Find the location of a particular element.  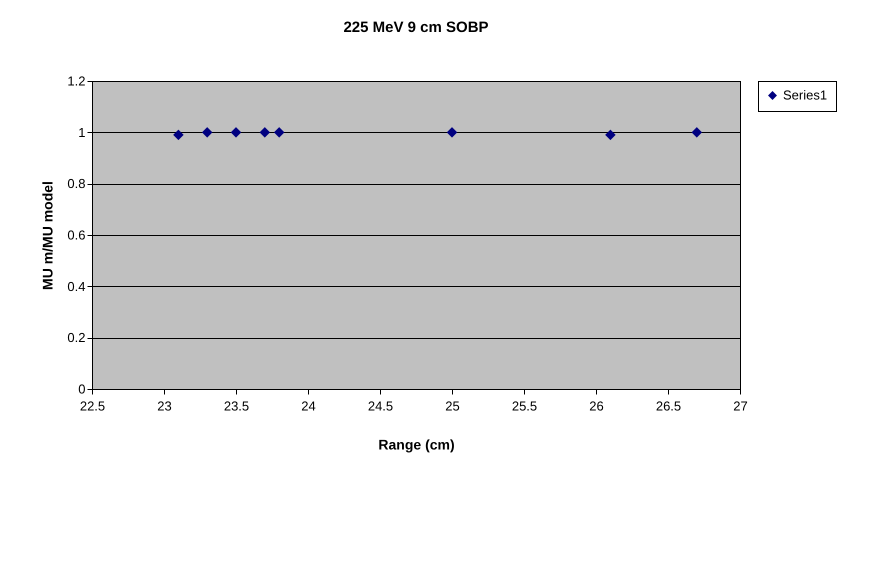

x-tick-label: 25.5 is located at coordinates (525, 406).